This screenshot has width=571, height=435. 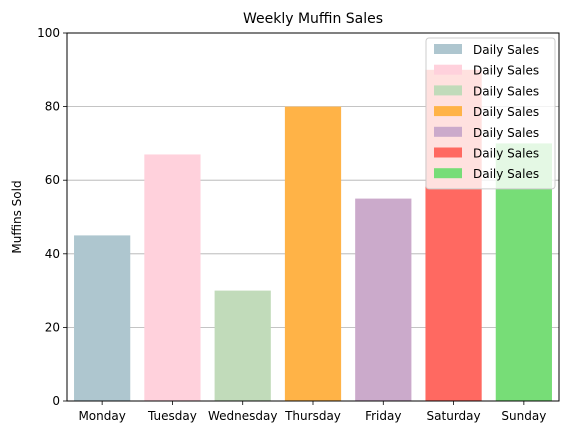 What do you see at coordinates (52, 327) in the screenshot?
I see `y-tick-label: 20` at bounding box center [52, 327].